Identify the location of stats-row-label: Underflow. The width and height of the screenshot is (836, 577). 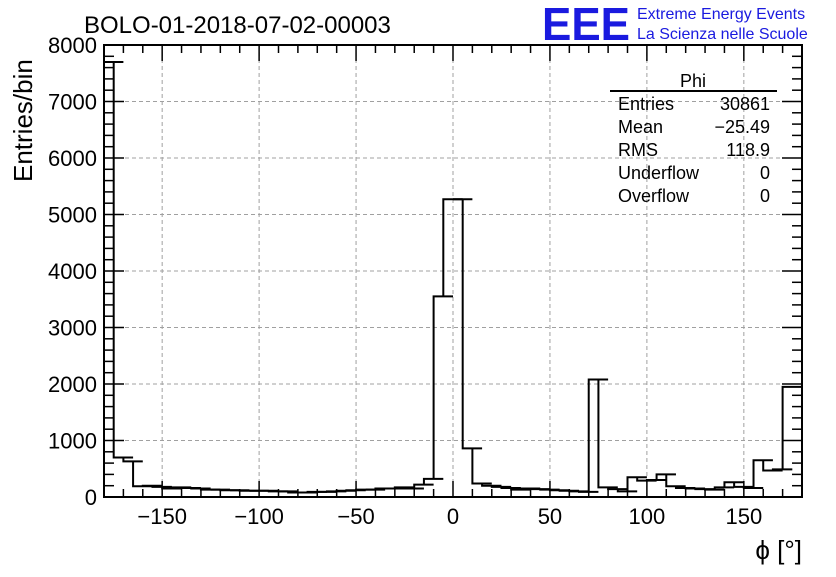
(659, 173).